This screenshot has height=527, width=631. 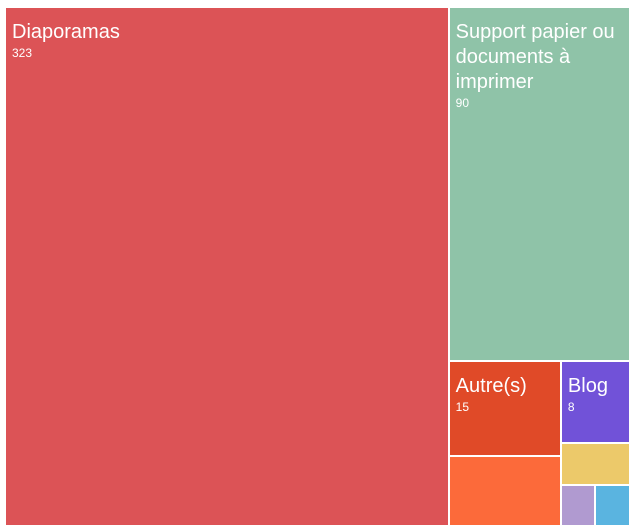 I want to click on cell-text: Autre(s) 15, so click(x=507, y=394).